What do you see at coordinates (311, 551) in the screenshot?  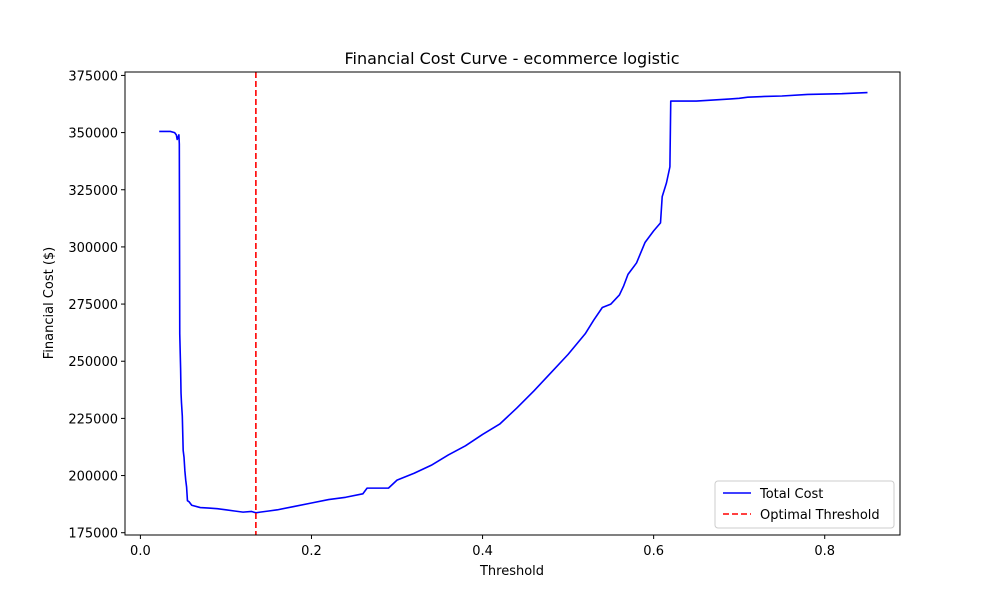 I see `x-tick-label: 0.2` at bounding box center [311, 551].